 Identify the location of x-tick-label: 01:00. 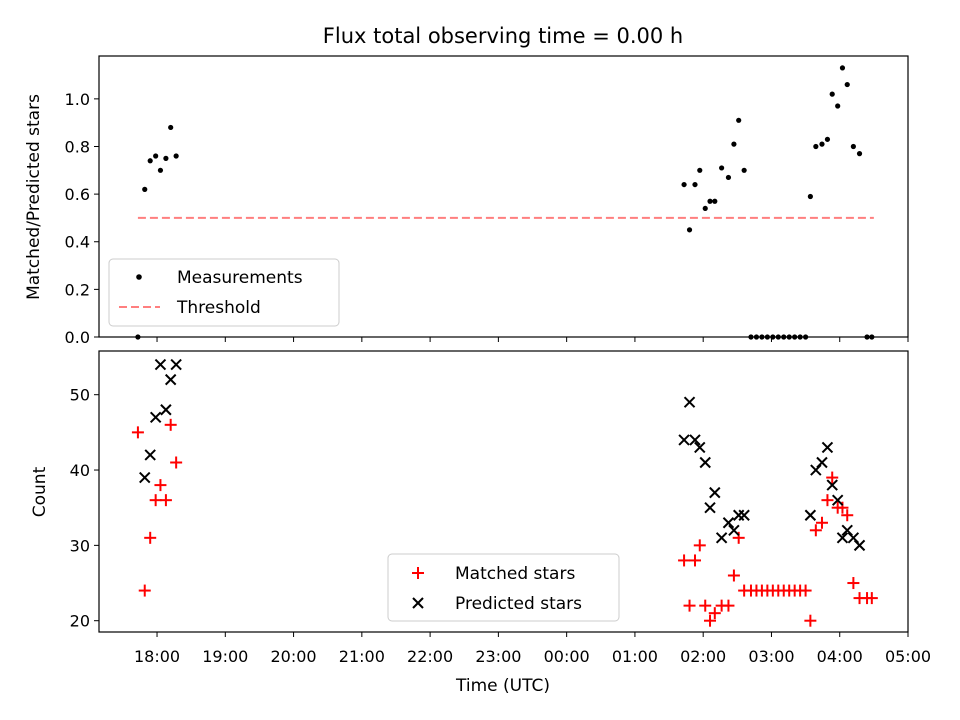
(635, 656).